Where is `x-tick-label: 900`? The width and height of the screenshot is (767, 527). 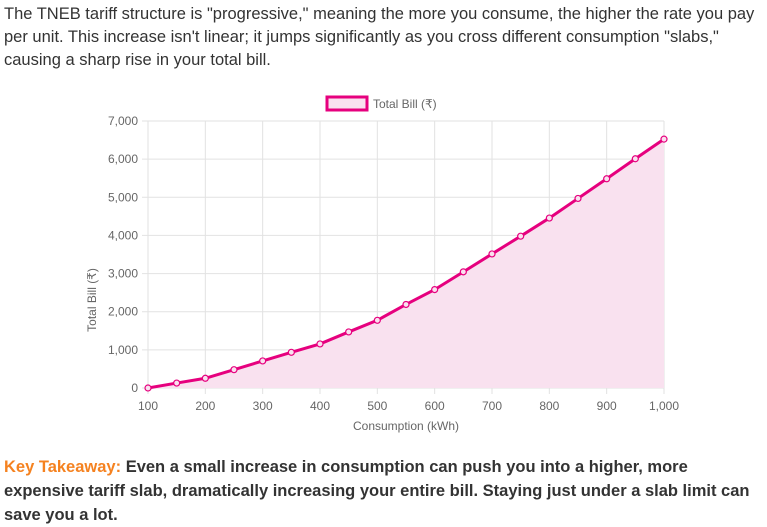
x-tick-label: 900 is located at coordinates (607, 406).